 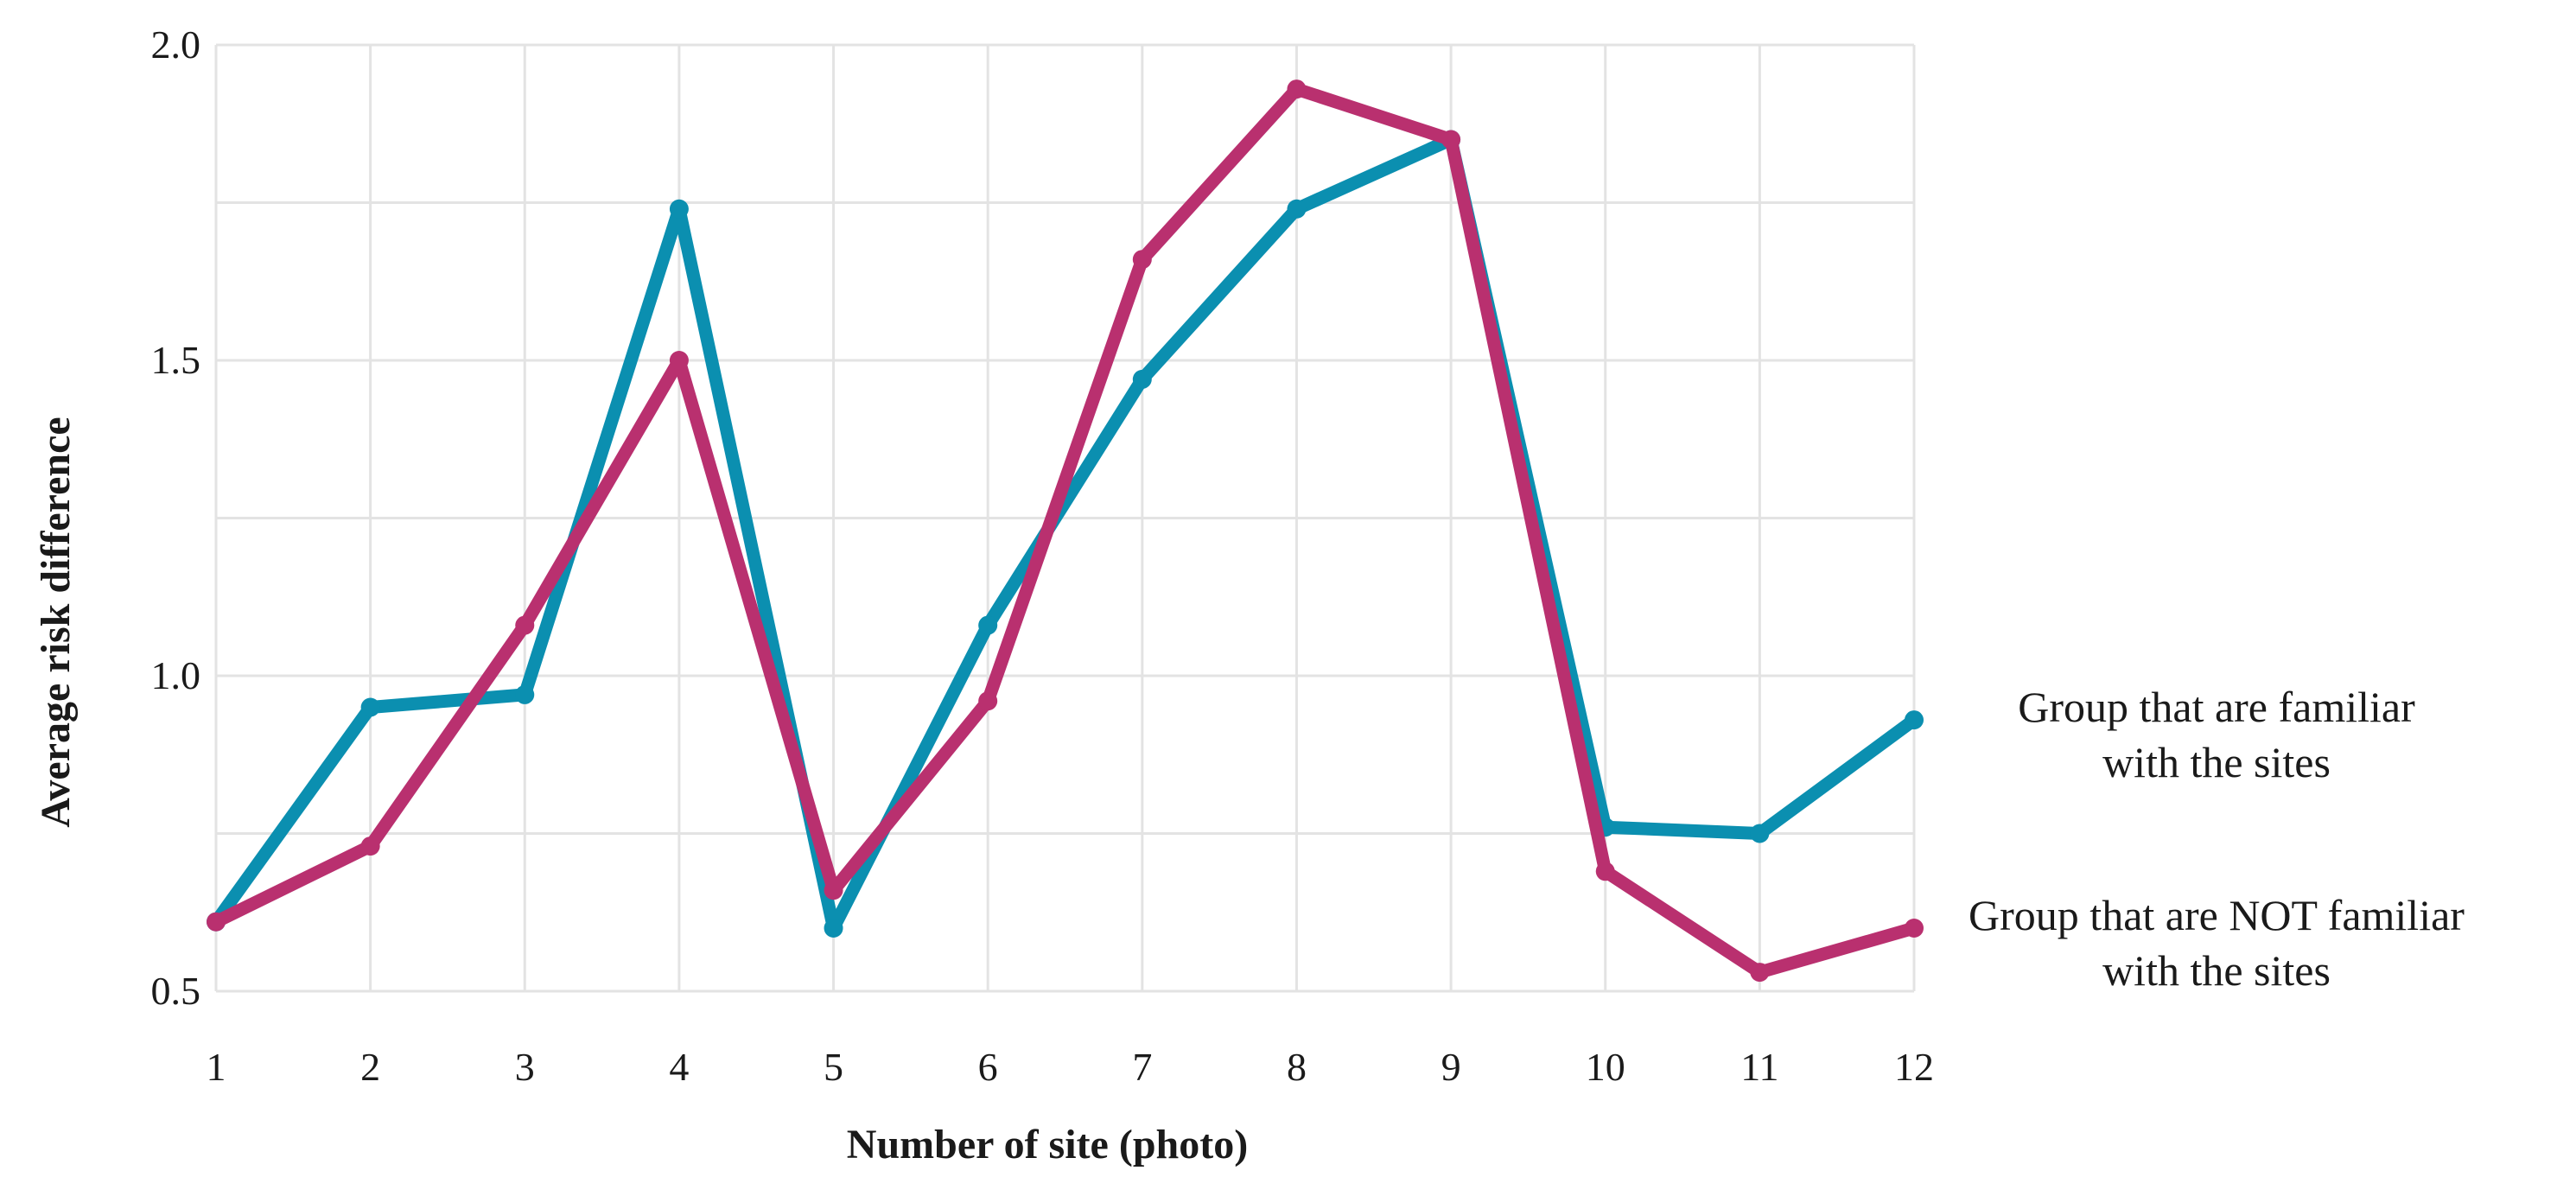 I want to click on x-tick-label: 12, so click(x=1914, y=1067).